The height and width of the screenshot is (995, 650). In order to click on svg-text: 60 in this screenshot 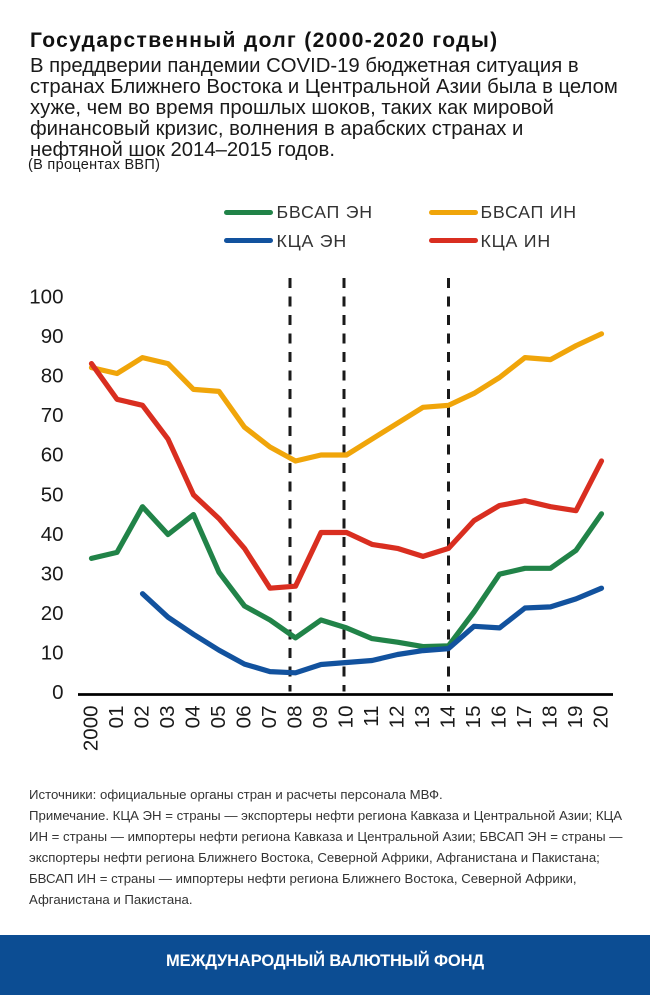, I will do `click(52, 455)`.